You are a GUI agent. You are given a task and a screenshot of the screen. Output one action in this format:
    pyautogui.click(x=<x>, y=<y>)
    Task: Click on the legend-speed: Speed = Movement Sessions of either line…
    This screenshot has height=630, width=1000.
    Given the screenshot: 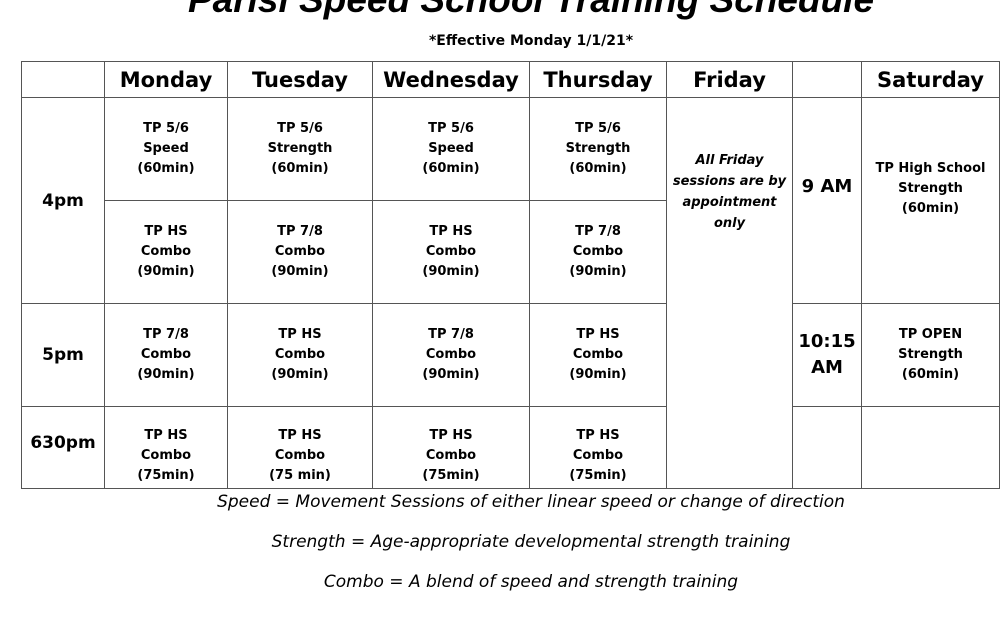 What is the action you would take?
    pyautogui.click(x=531, y=502)
    